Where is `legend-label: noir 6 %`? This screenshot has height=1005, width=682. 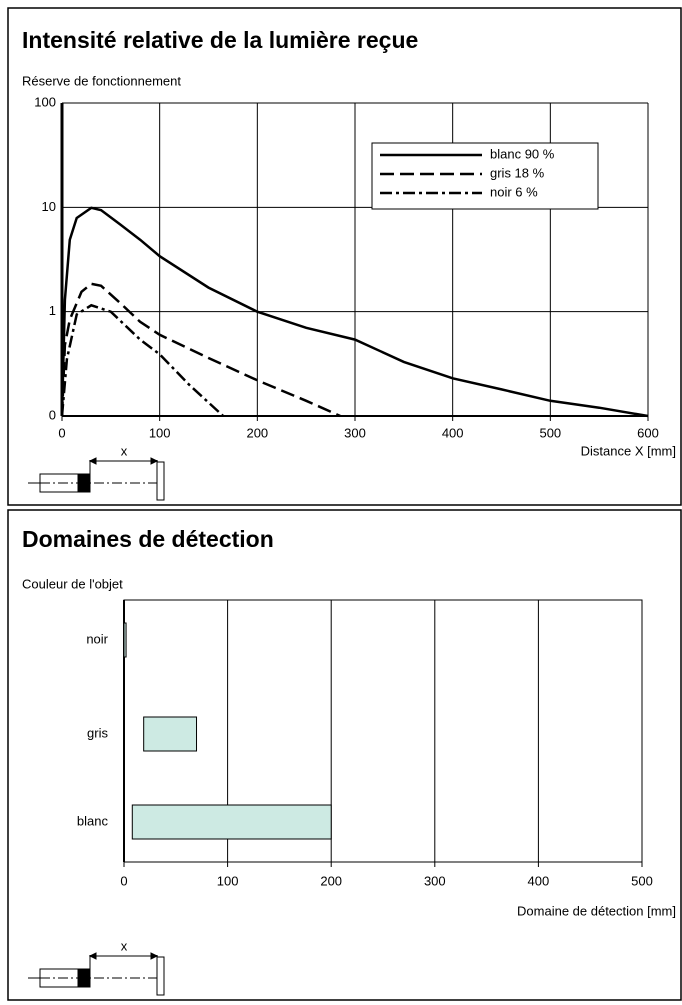 legend-label: noir 6 % is located at coordinates (514, 191).